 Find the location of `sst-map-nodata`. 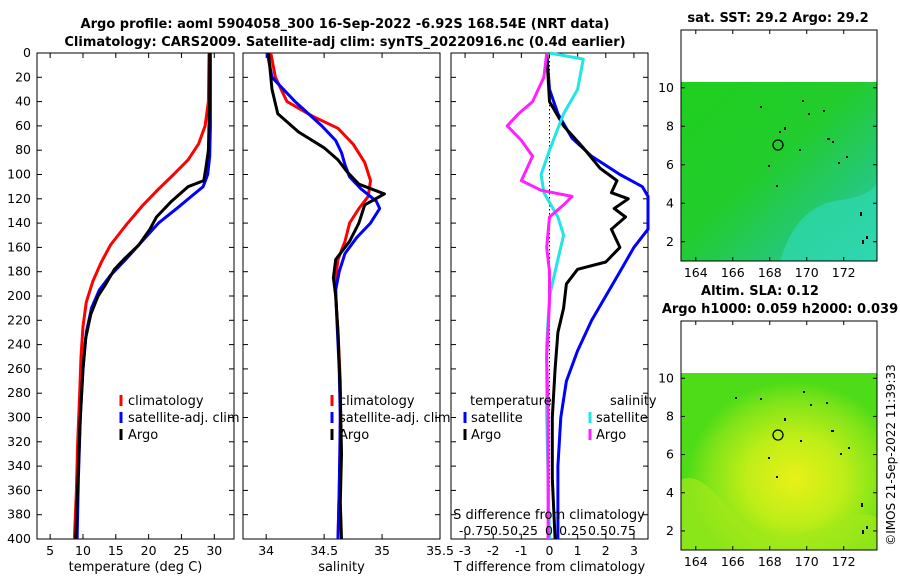

sst-map-nodata is located at coordinates (779, 56).